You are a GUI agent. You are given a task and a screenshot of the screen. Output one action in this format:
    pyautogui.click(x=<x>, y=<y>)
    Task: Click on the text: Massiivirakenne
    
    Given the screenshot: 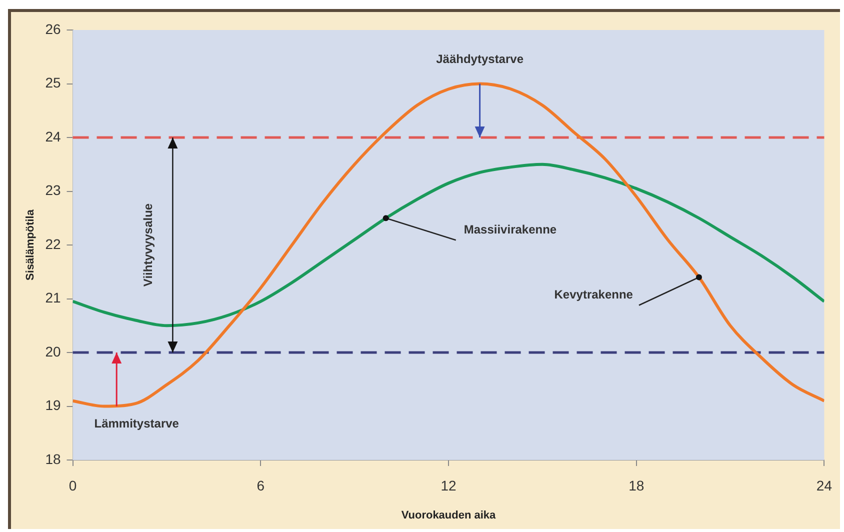 What is the action you would take?
    pyautogui.click(x=510, y=229)
    